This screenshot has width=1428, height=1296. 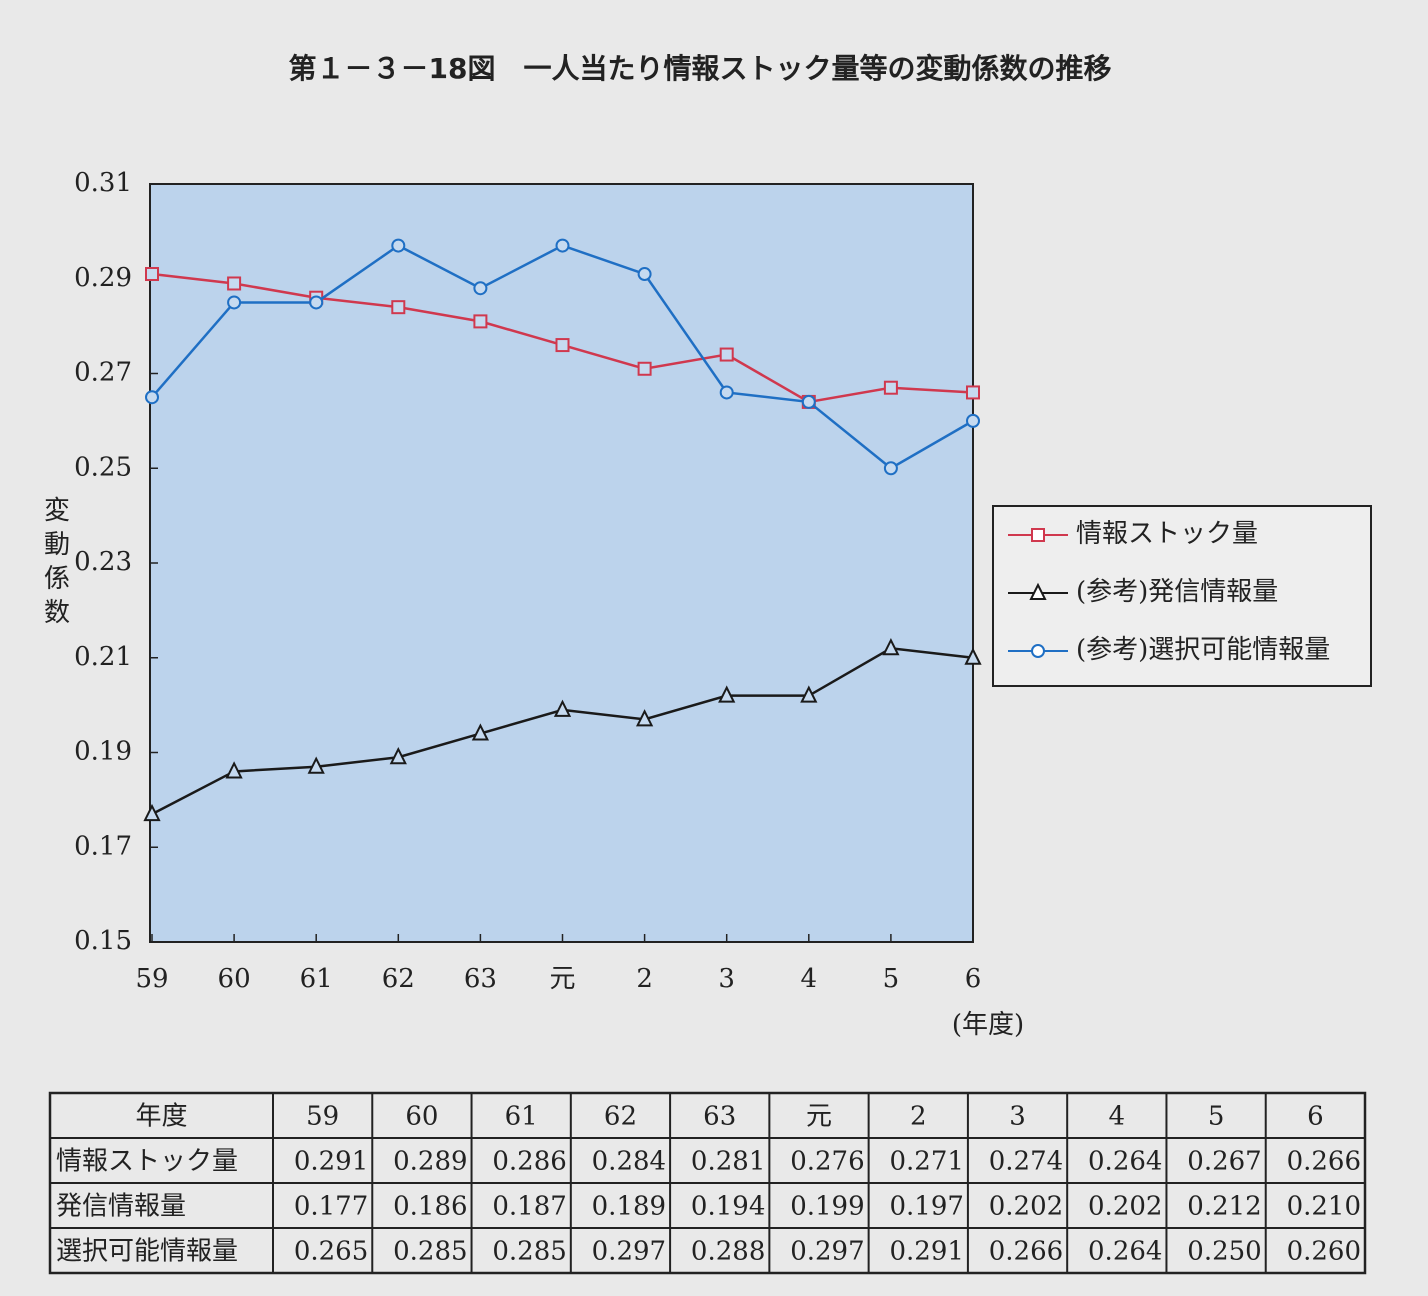 I want to click on table-header: 6, so click(x=1315, y=1117).